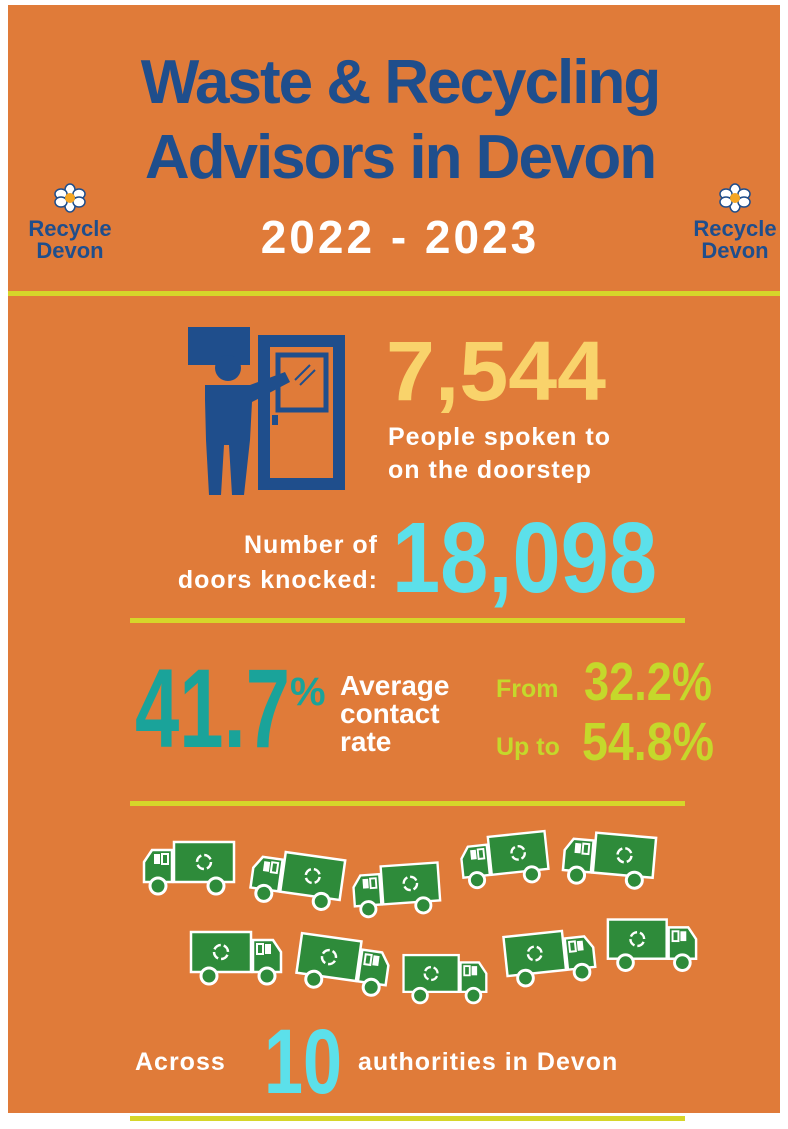 Image resolution: width=788 pixels, height=1129 pixels. What do you see at coordinates (212, 708) in the screenshot?
I see `average-value: 41.7` at bounding box center [212, 708].